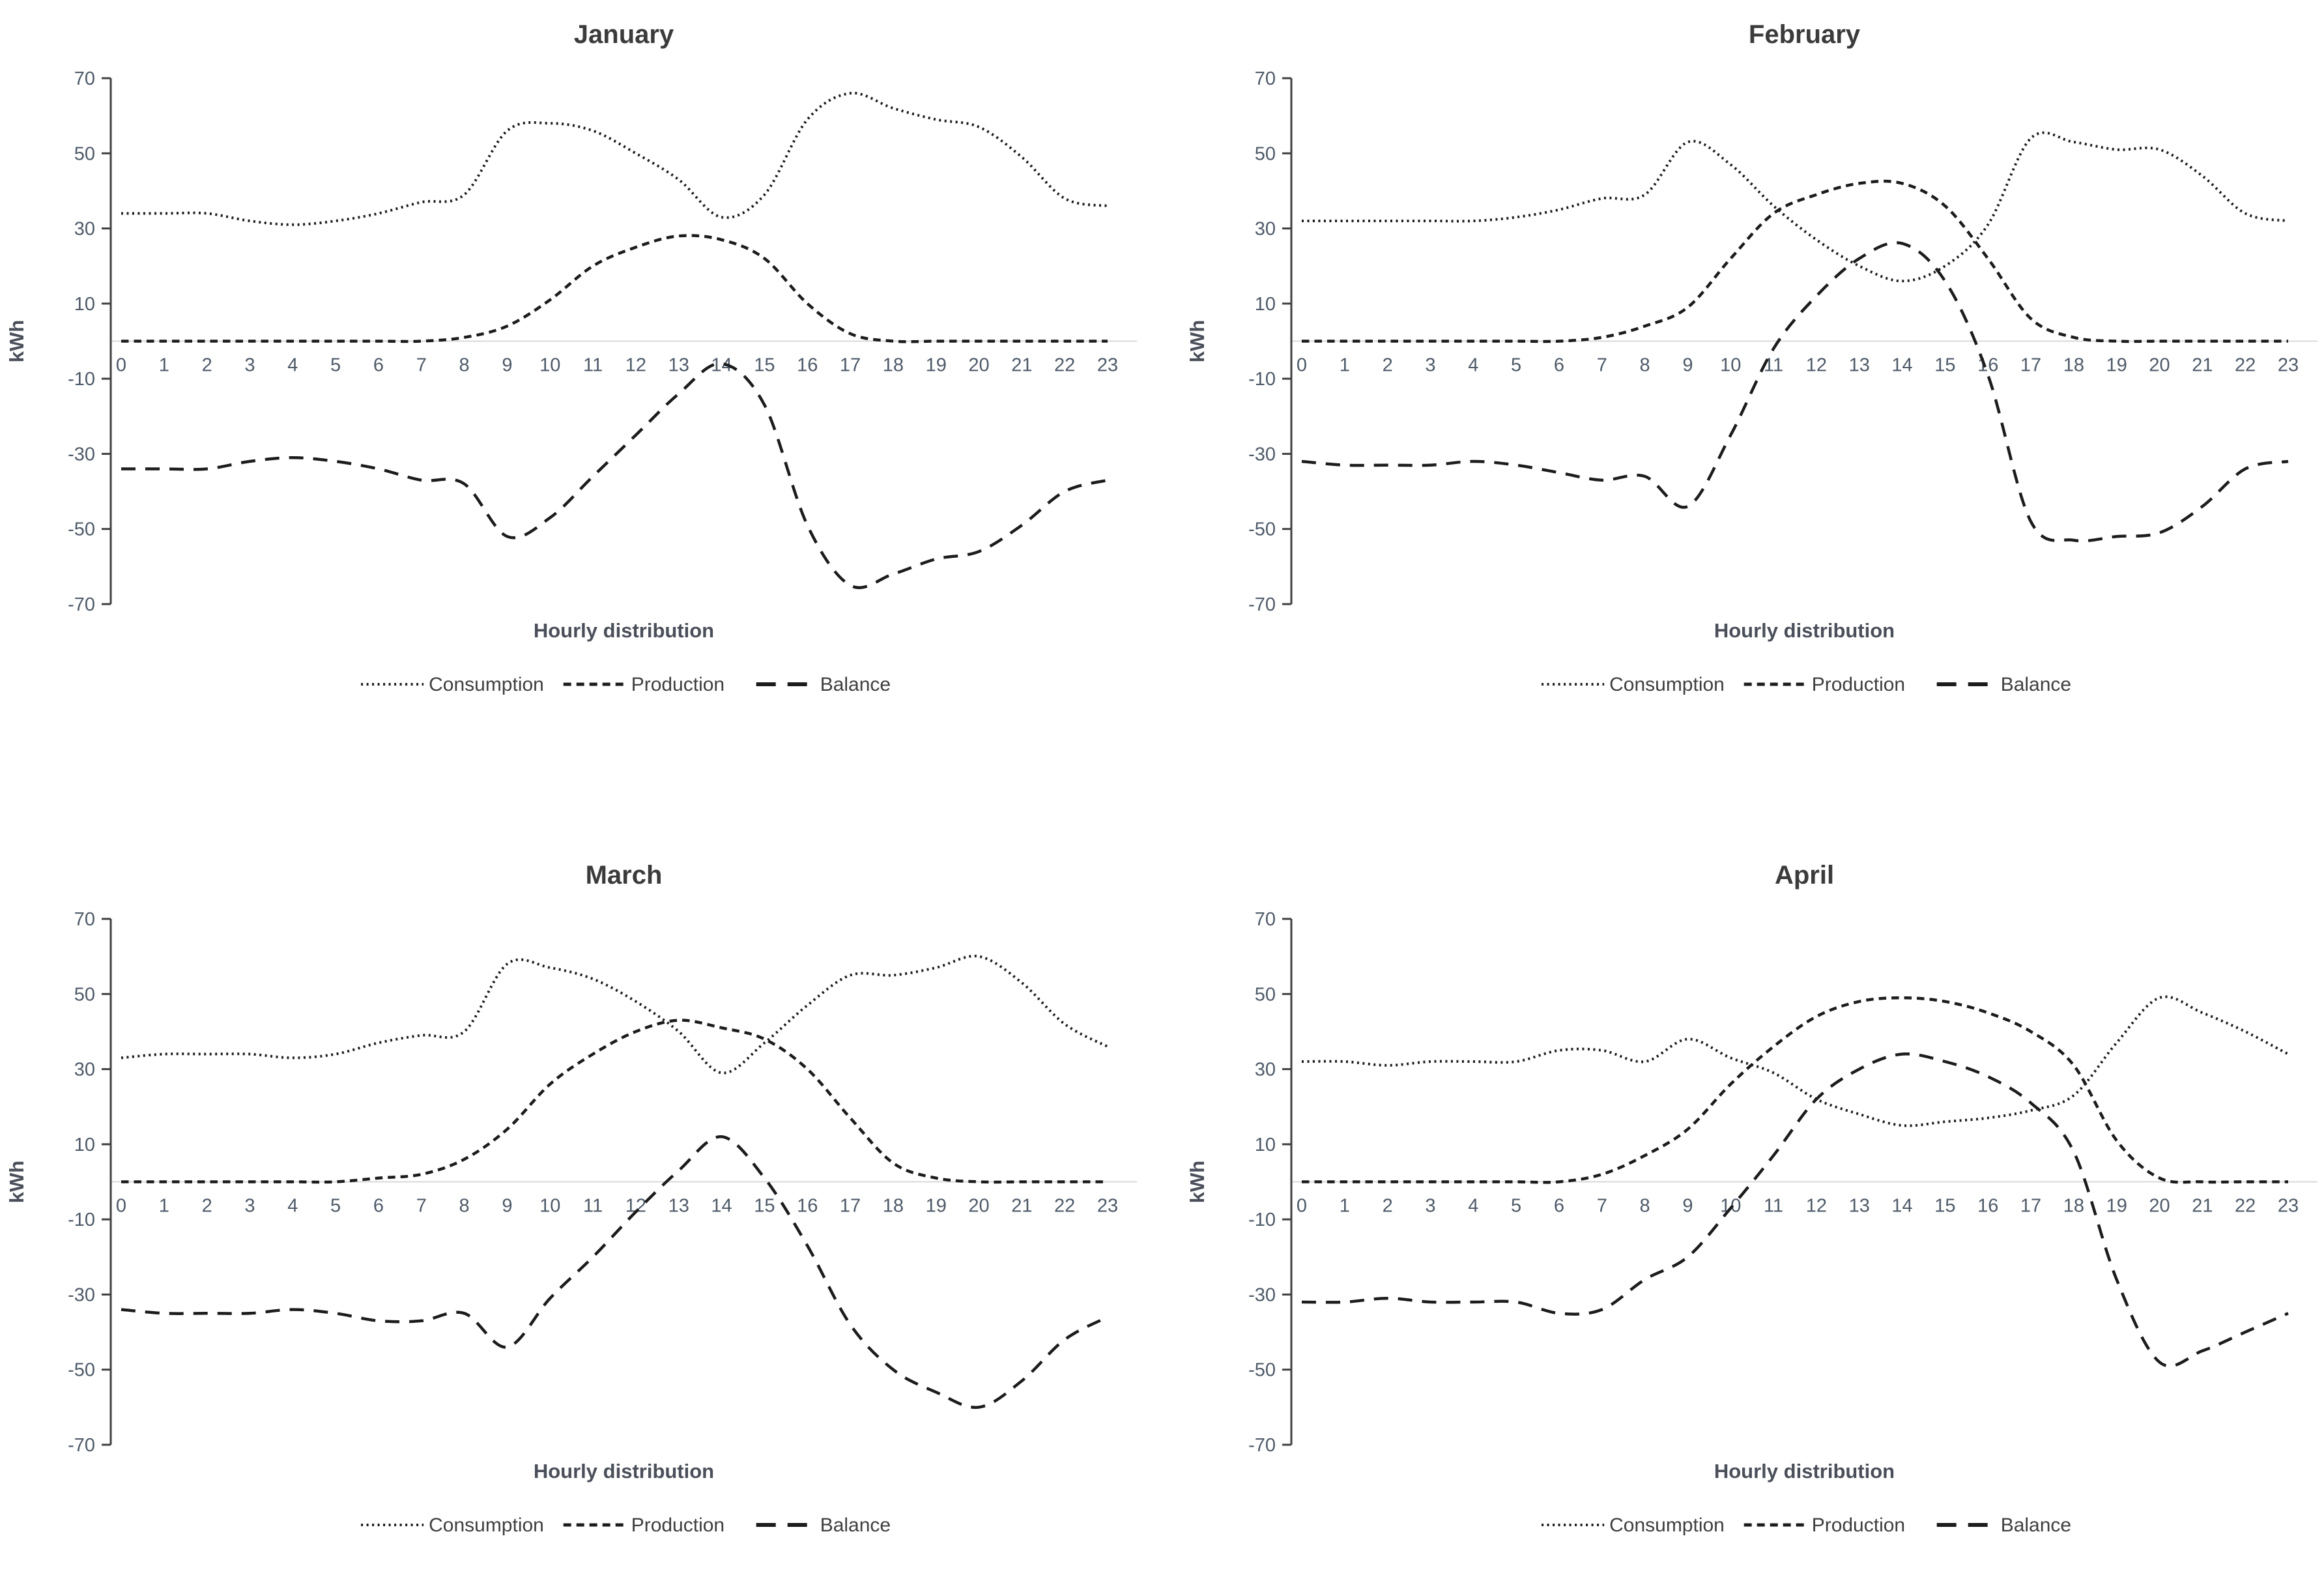  Describe the element at coordinates (378, 365) in the screenshot. I see `x-tick-label: 6` at that location.